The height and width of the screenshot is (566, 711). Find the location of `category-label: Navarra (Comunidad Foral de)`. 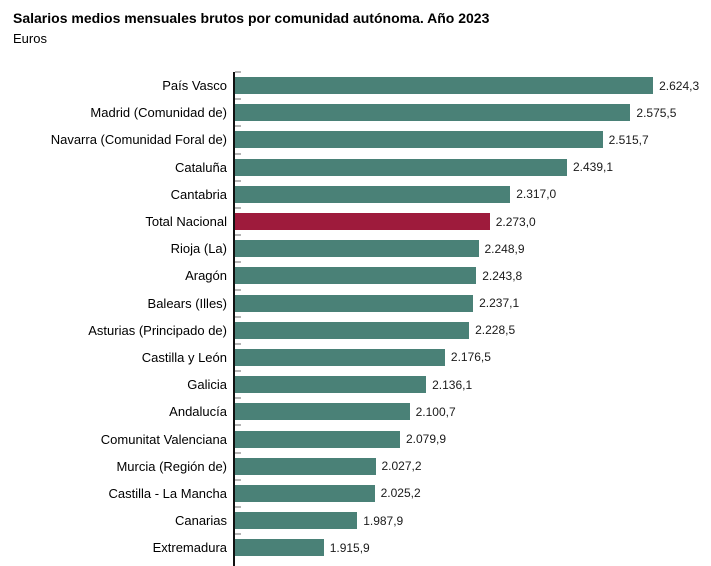

category-label: Navarra (Comunidad Foral de) is located at coordinates (138, 140).